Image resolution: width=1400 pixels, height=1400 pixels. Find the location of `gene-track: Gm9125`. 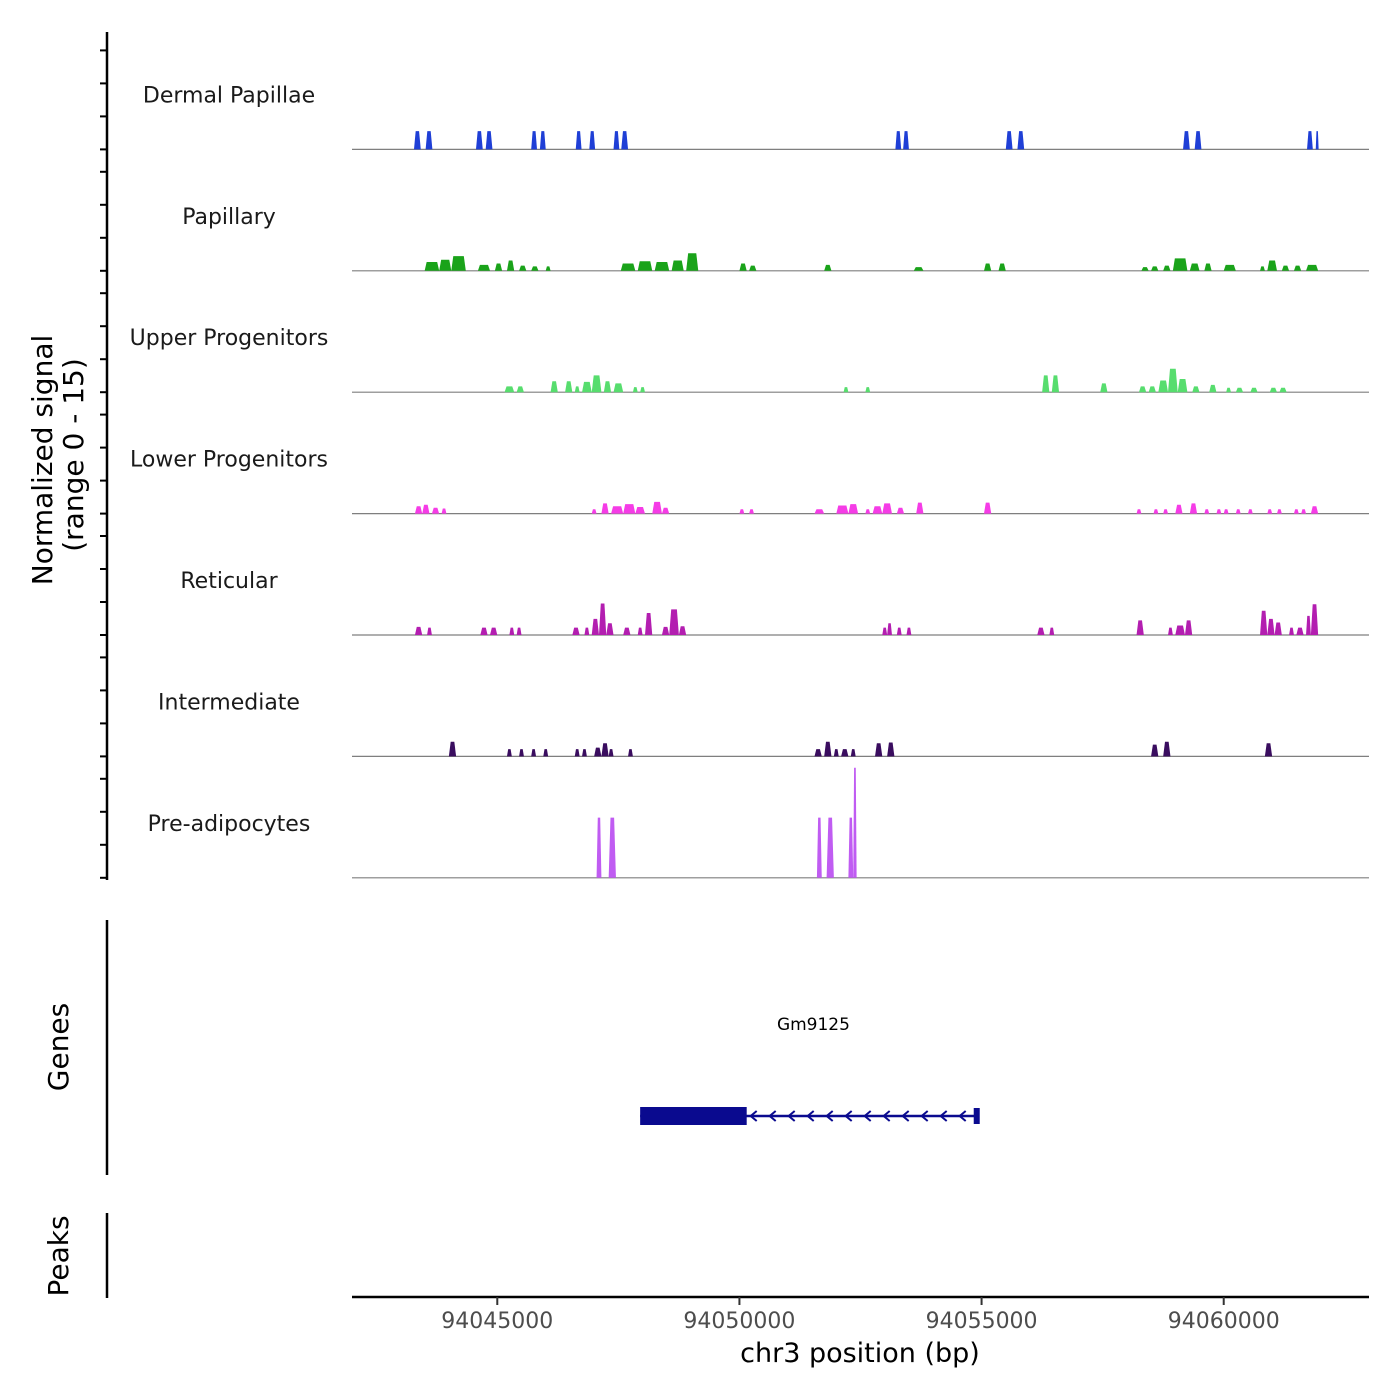

gene-track: Gm9125 is located at coordinates (810, 1070).